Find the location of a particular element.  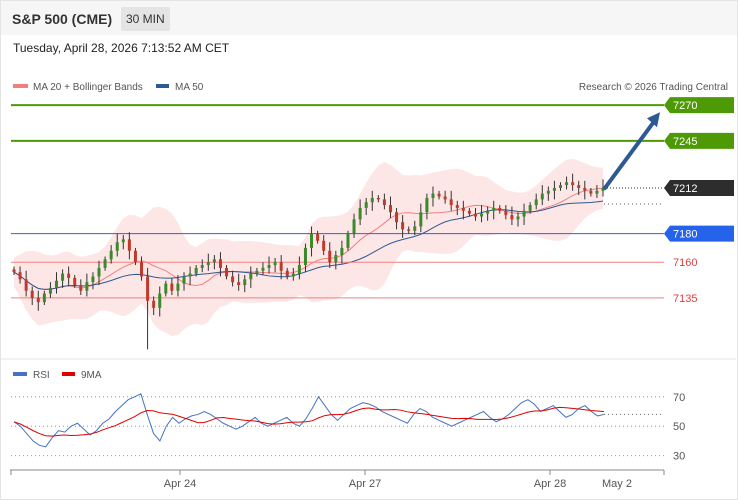

forecast-arrowhead is located at coordinates (653, 120).